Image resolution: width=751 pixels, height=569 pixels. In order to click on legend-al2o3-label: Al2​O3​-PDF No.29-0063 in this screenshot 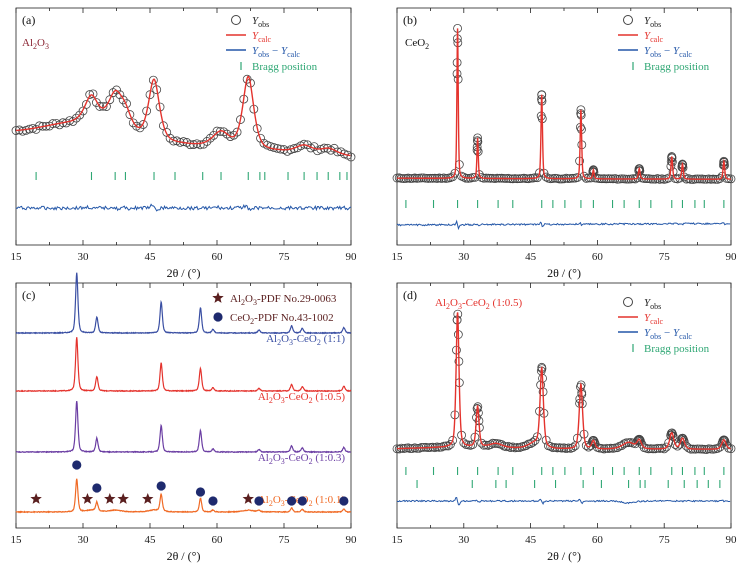, I will do `click(283, 300)`.